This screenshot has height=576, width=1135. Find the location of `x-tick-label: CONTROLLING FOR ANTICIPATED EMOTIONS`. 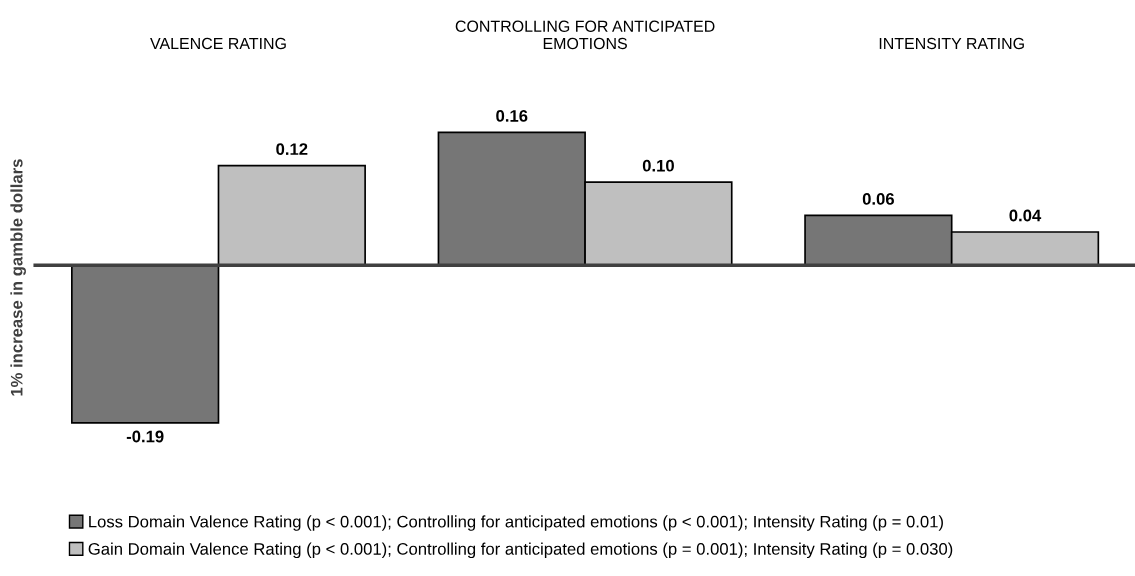

x-tick-label: CONTROLLING FOR ANTICIPATED EMOTIONS is located at coordinates (585, 35).